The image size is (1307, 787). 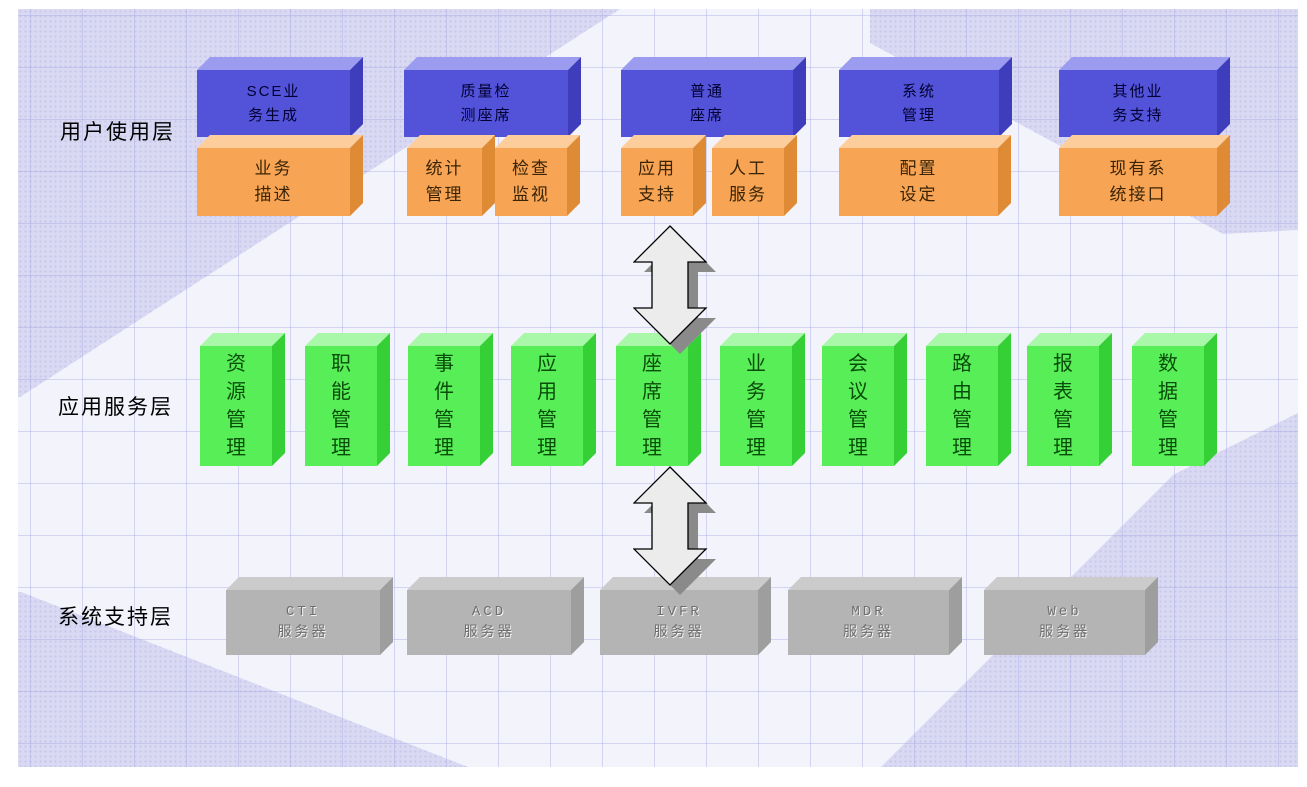 I want to click on box-front-face: 系统 管理, so click(x=919, y=103).